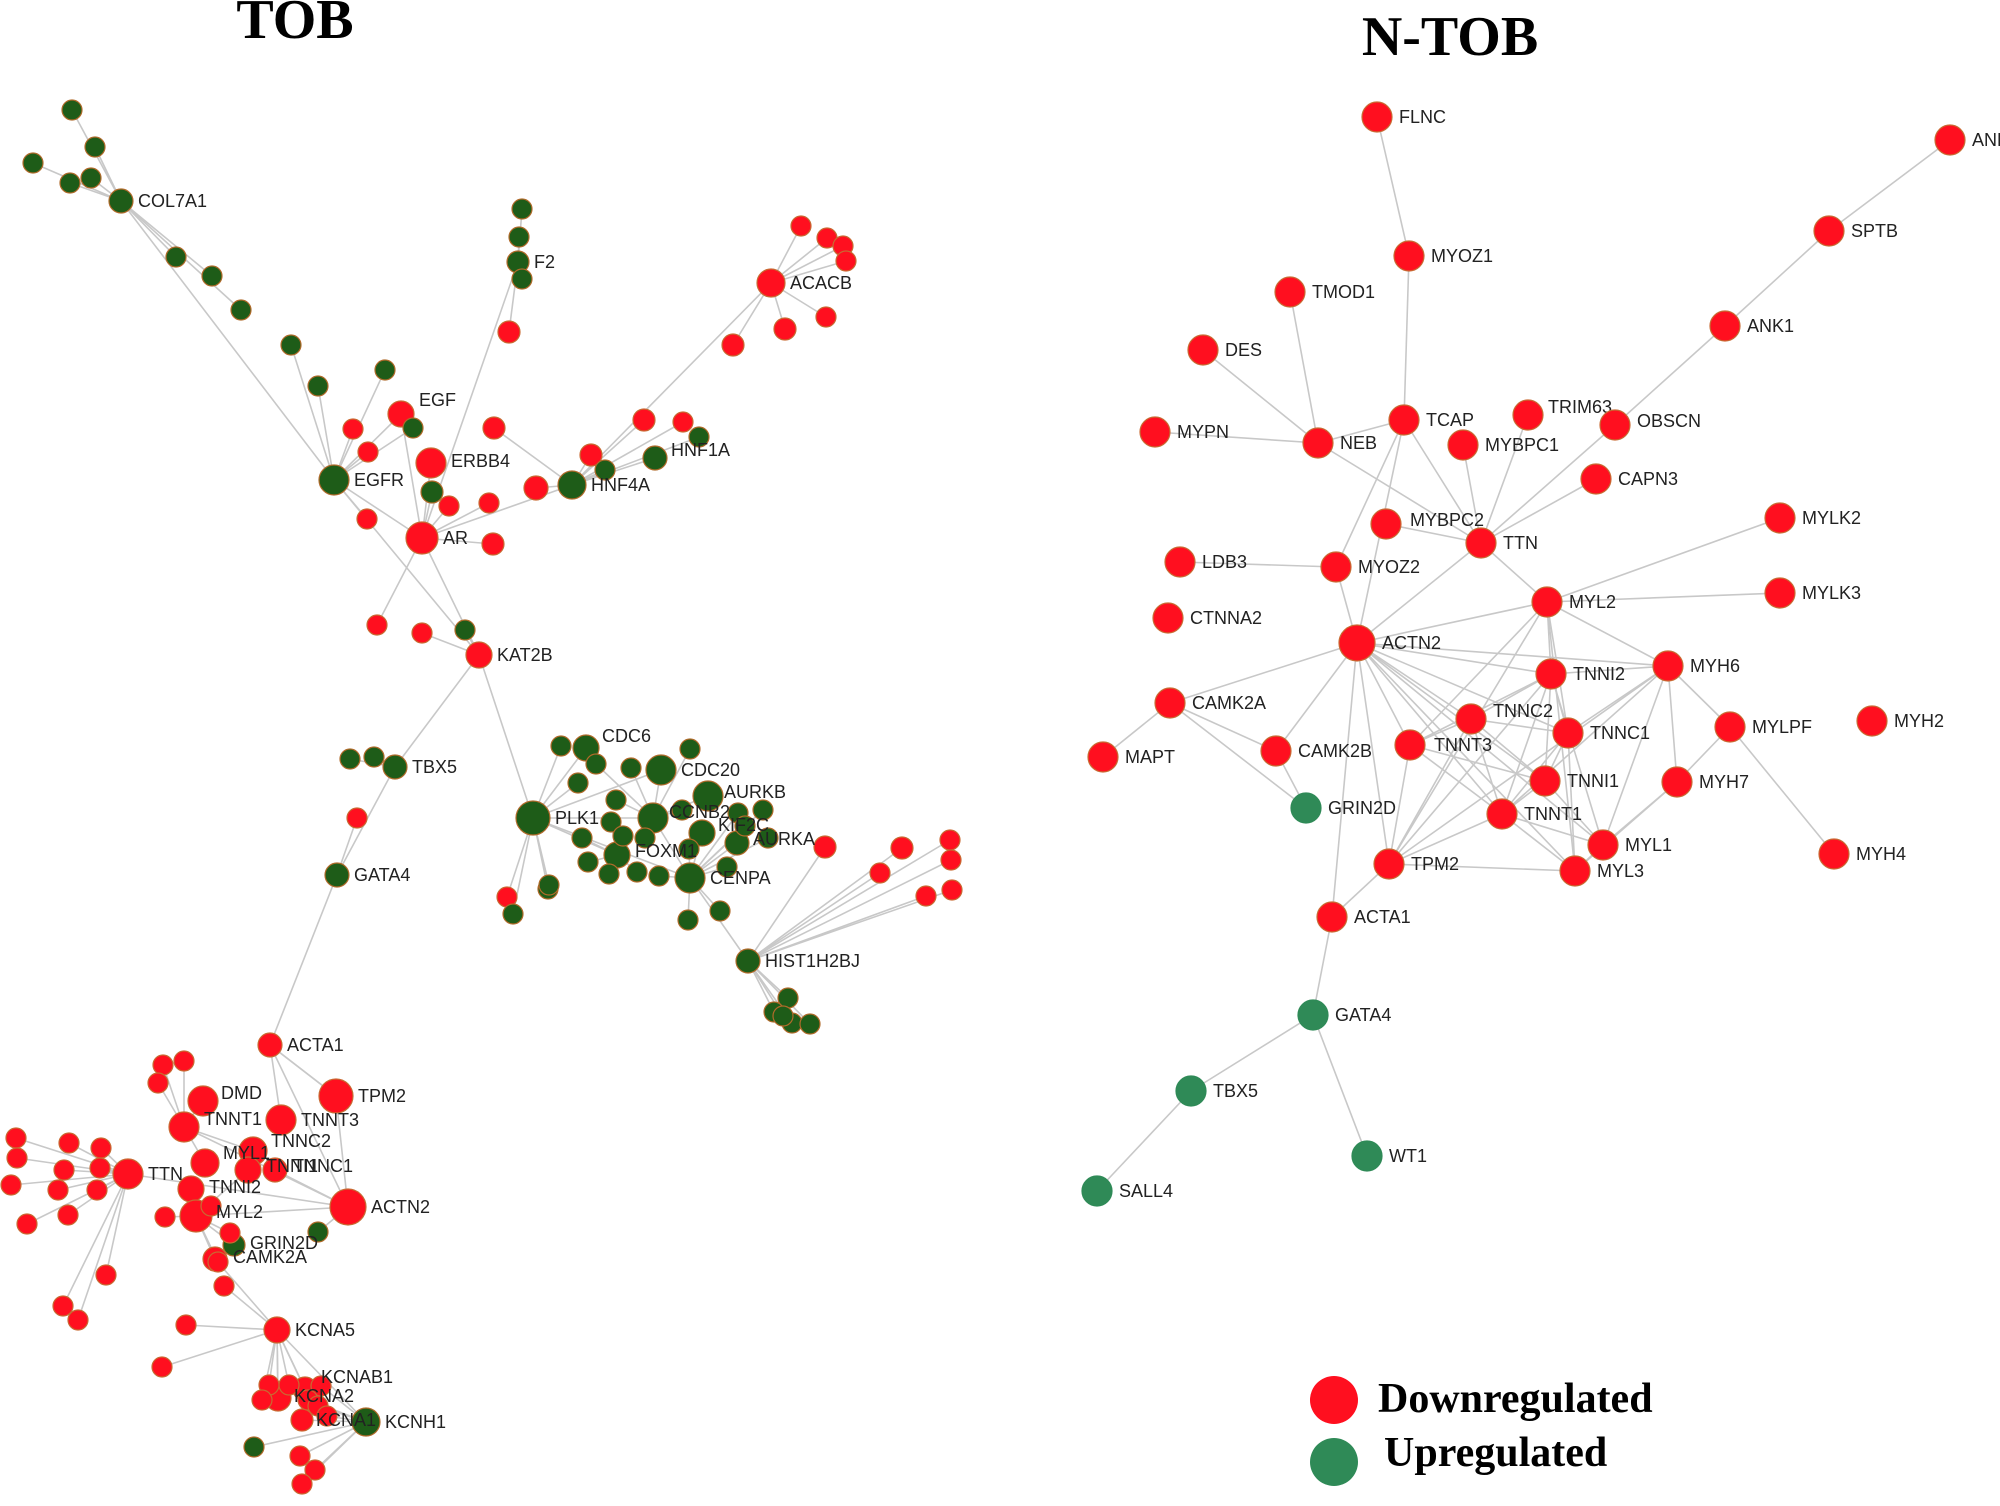  Describe the element at coordinates (323, 1166) in the screenshot. I see `tob-label-tnnc1: TNNC1` at that location.